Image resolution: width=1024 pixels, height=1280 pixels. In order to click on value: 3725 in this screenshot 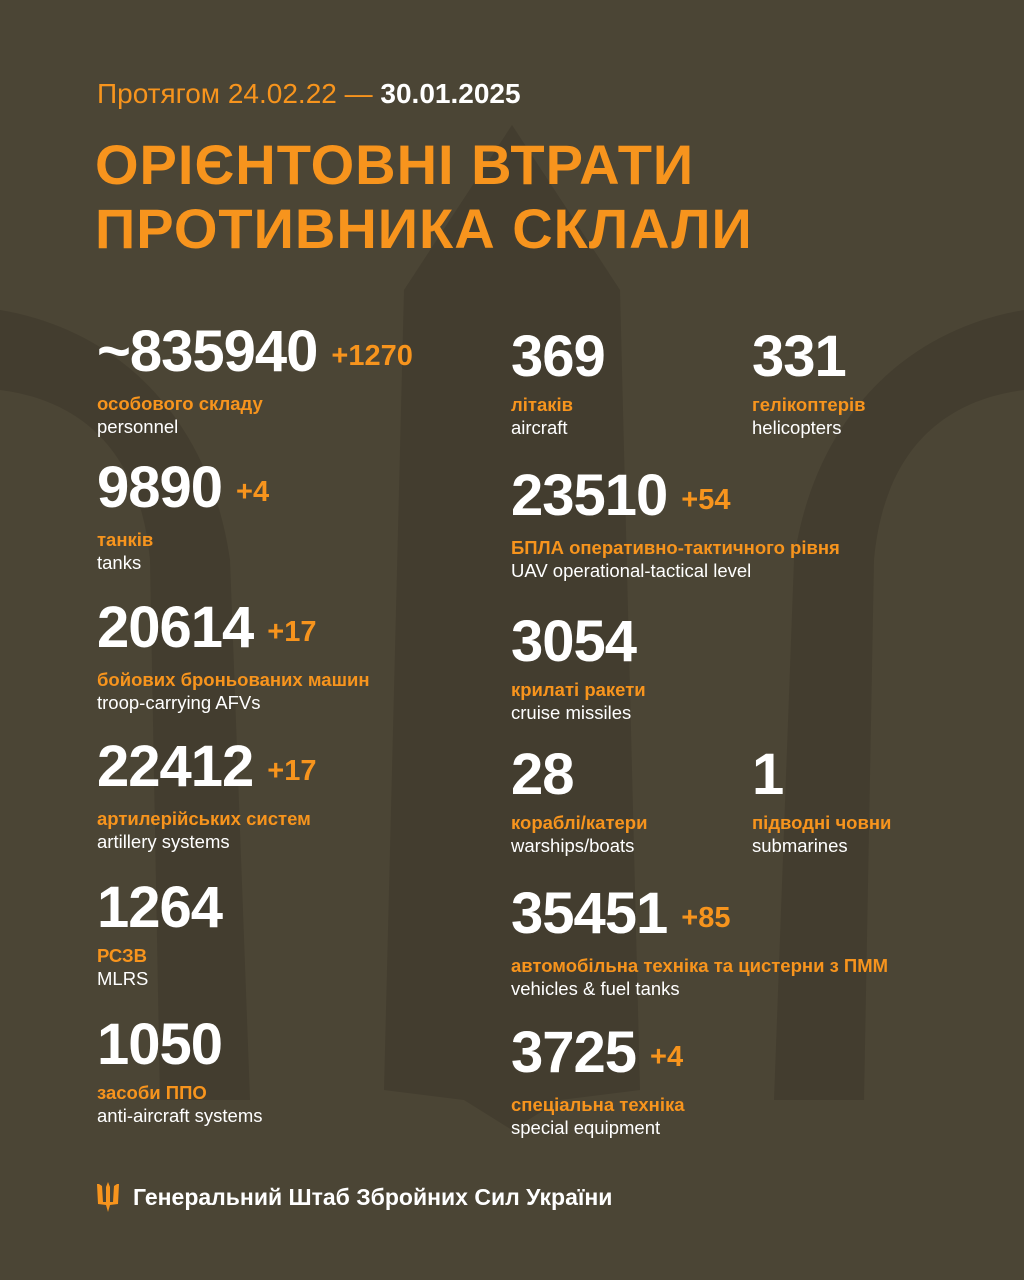, I will do `click(574, 1052)`.